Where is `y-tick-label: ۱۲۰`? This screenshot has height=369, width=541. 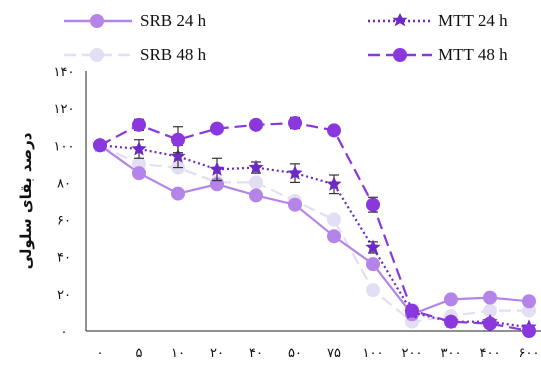
y-tick-label: ۱۲۰ is located at coordinates (64, 109).